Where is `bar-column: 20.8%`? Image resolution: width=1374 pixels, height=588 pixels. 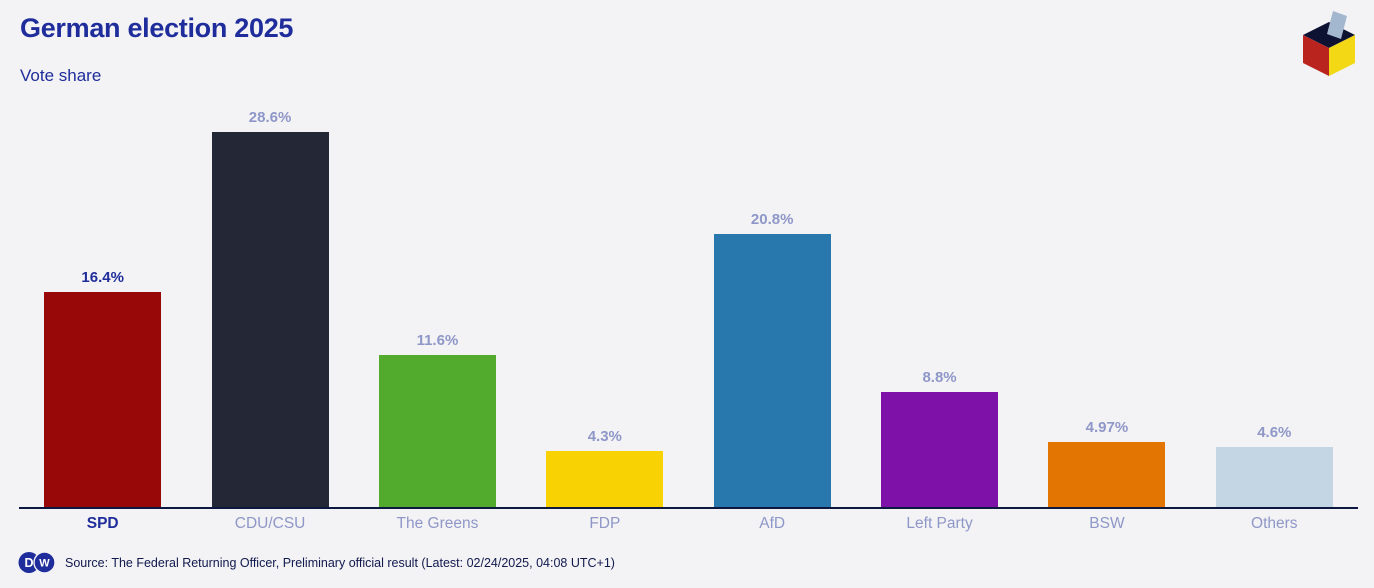 bar-column: 20.8% is located at coordinates (772, 304).